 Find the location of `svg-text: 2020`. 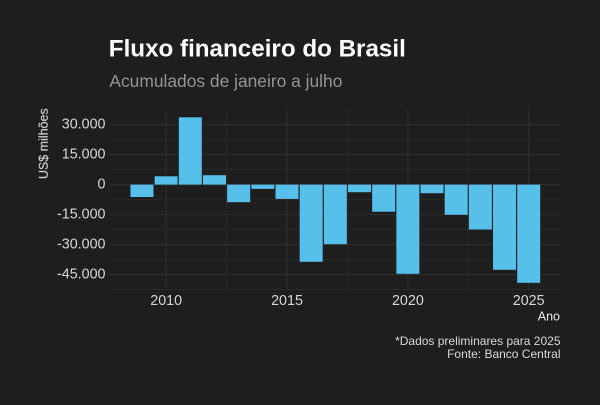

svg-text: 2020 is located at coordinates (408, 301).